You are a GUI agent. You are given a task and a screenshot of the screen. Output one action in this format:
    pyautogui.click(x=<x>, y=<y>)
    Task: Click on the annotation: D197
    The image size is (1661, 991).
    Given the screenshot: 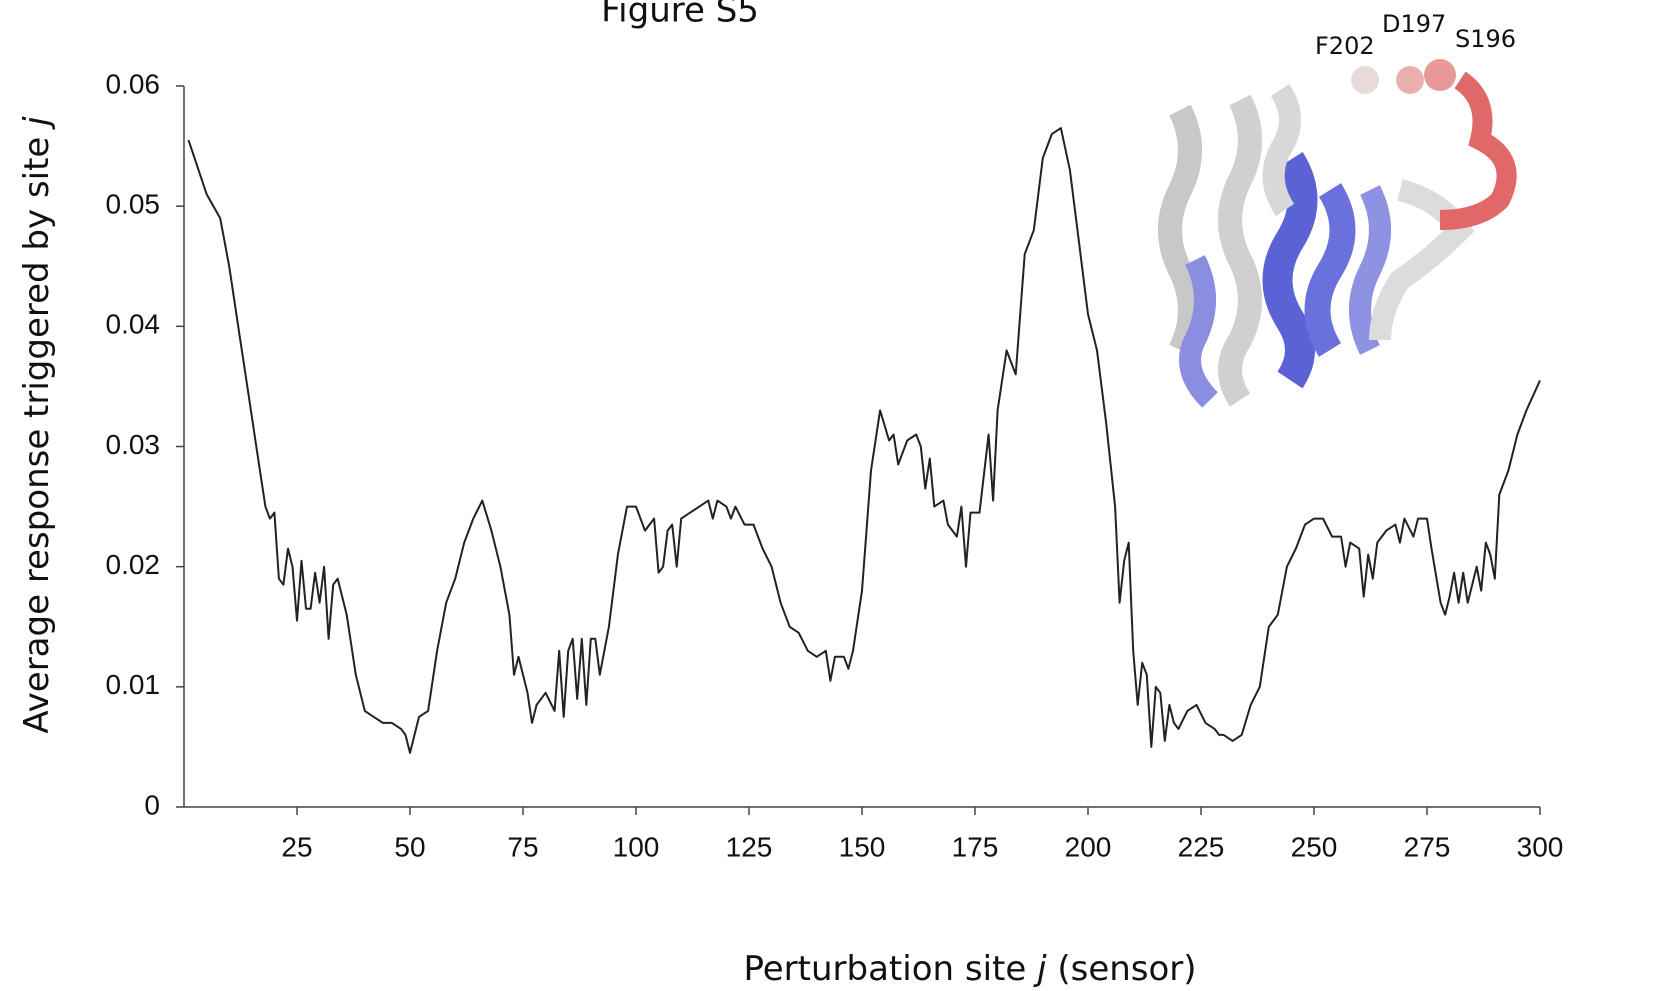 What is the action you would take?
    pyautogui.click(x=1414, y=24)
    